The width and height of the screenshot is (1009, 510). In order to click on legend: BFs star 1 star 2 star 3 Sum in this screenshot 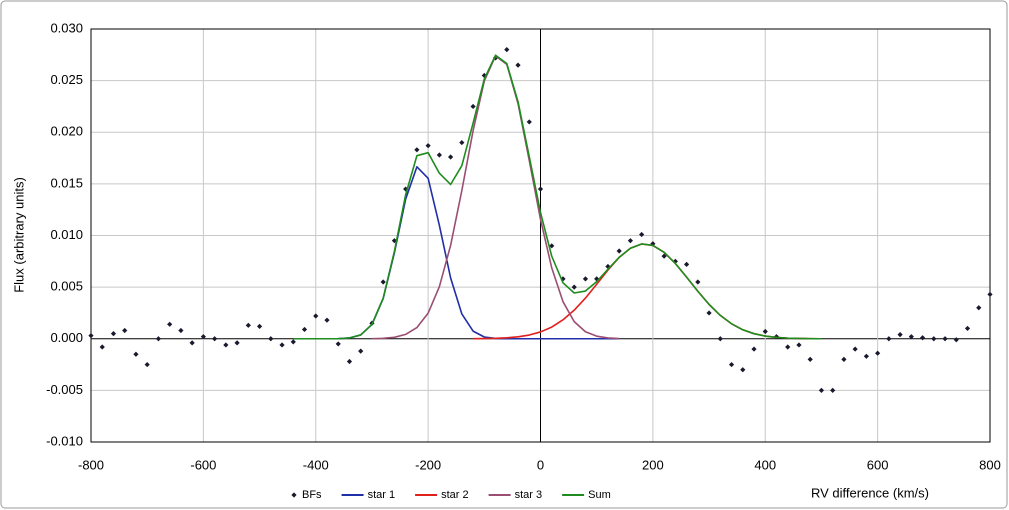, I will do `click(451, 495)`.